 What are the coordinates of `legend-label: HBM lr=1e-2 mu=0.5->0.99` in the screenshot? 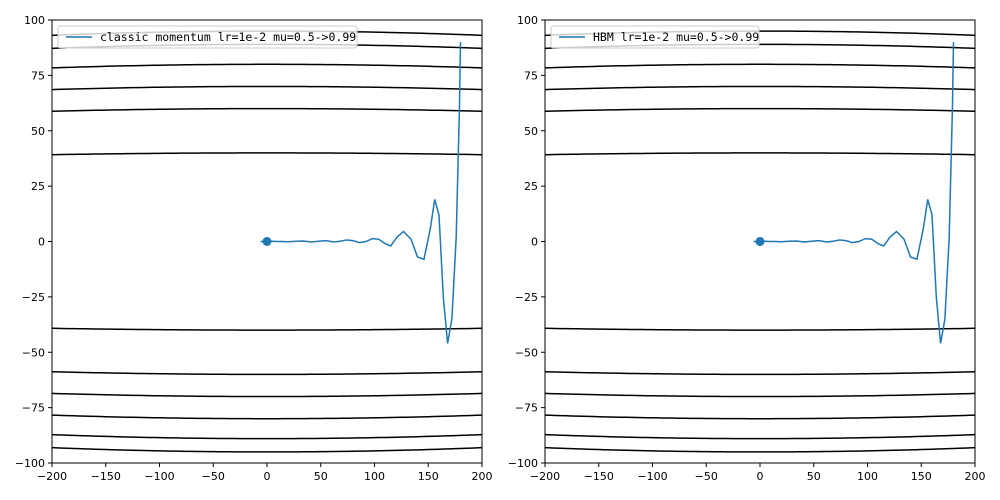 It's located at (676, 37).